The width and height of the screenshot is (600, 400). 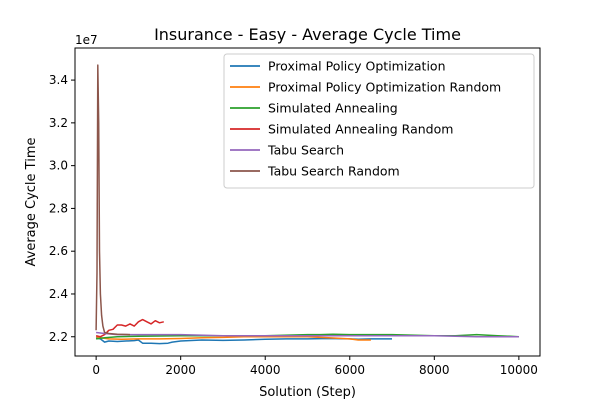 What do you see at coordinates (315, 366) in the screenshot?
I see `x-axis: 0 2000 4000 6000 8000 10000` at bounding box center [315, 366].